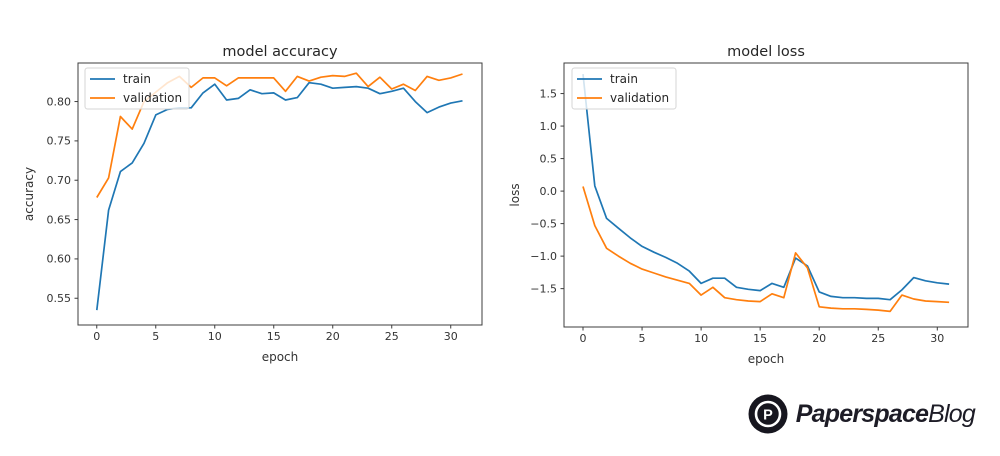 Image resolution: width=1000 pixels, height=456 pixels. Describe the element at coordinates (543, 223) in the screenshot. I see `y-tick-label: −0.5` at that location.